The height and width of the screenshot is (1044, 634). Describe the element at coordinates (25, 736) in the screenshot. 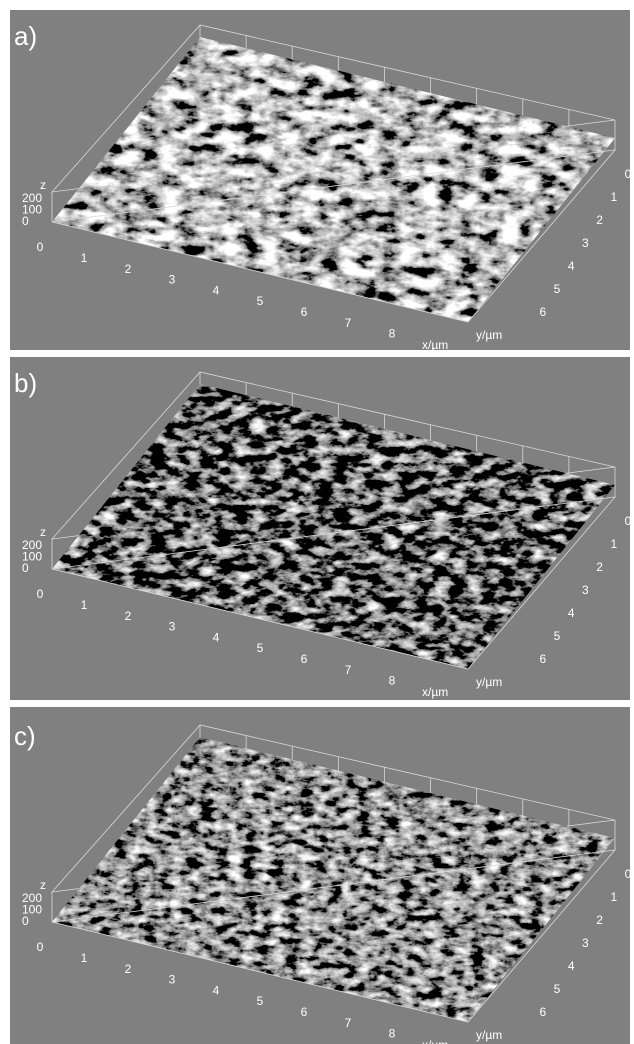

I see `panel-label: c)` at that location.